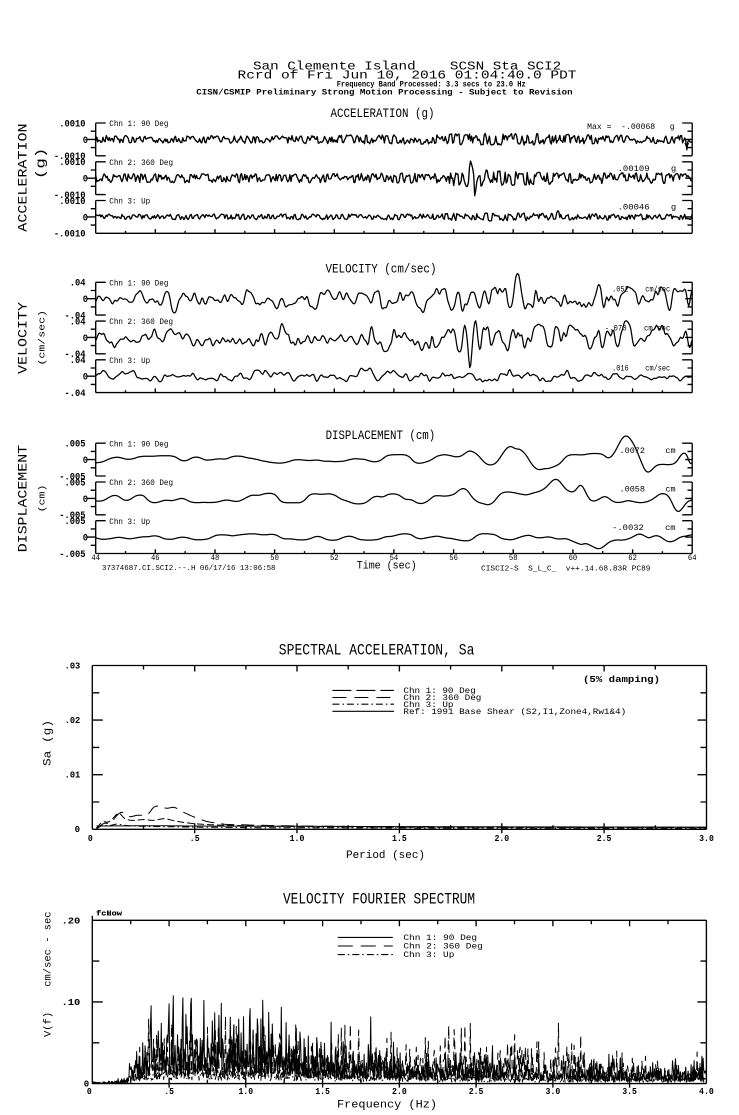  I want to click on svg-text: .00109 g, so click(647, 169).